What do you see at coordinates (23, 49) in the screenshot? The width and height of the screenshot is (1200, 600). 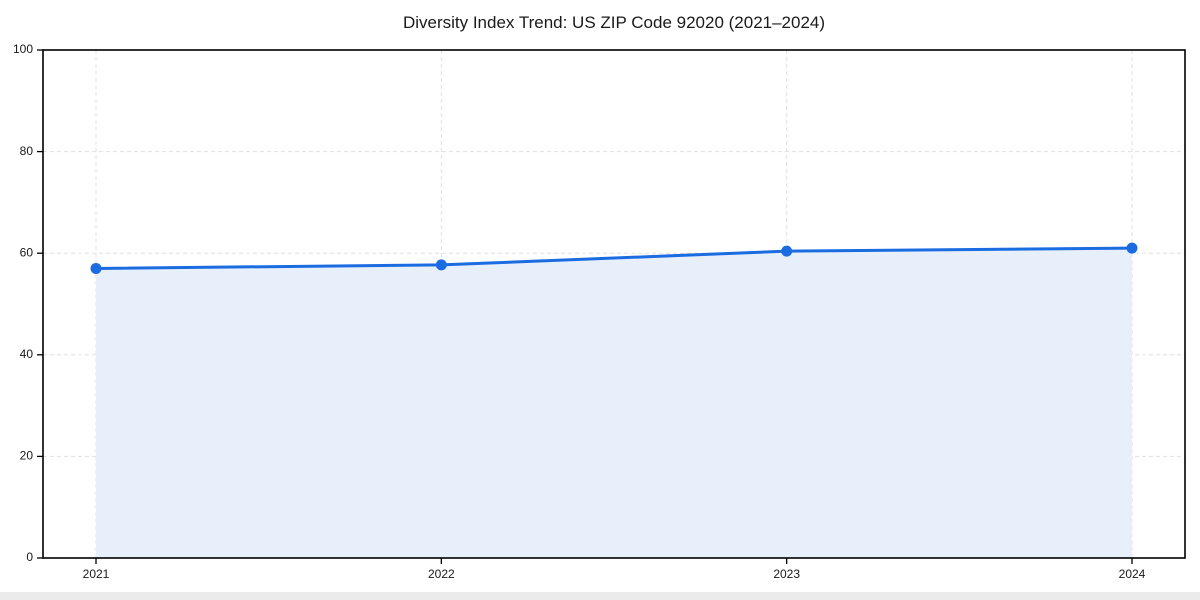 I see `y-tick-label: 100` at bounding box center [23, 49].